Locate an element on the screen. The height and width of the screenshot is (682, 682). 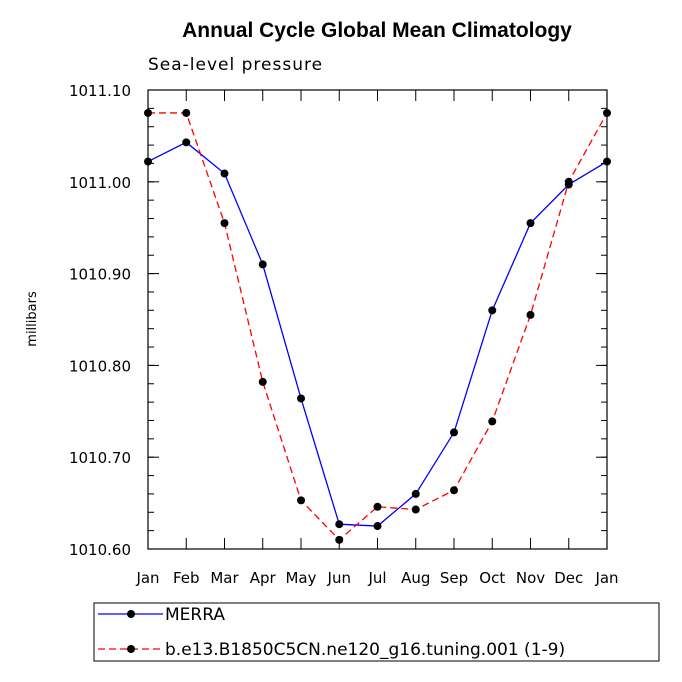
x-tick-label: Sep is located at coordinates (454, 578).